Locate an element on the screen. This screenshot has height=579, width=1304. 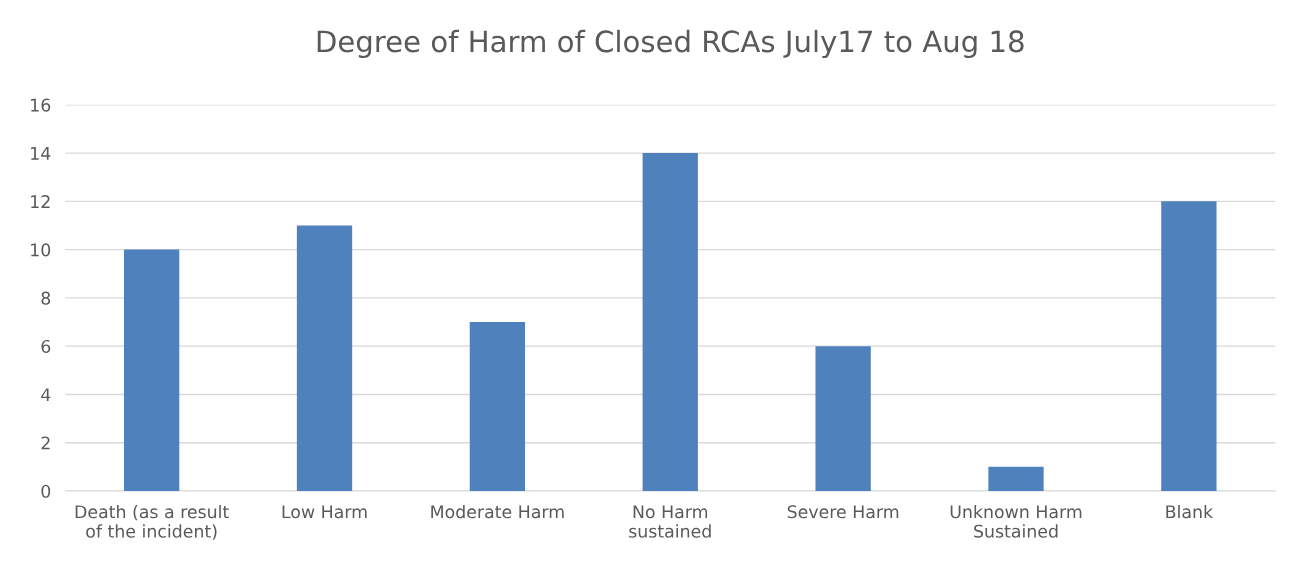
y-tick-label: 8 is located at coordinates (46, 298).